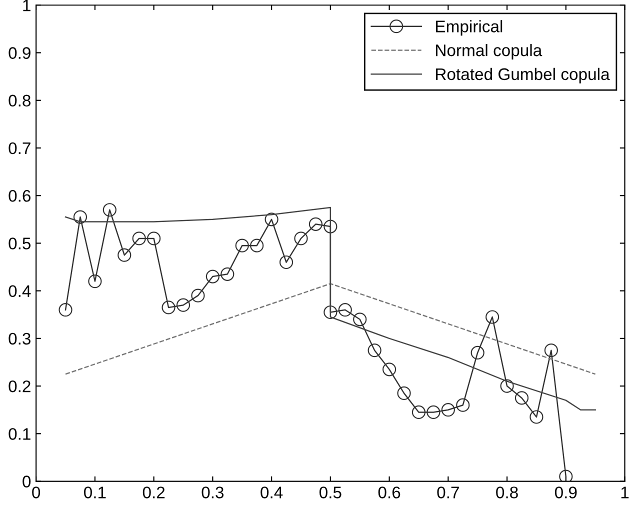 This screenshot has height=512, width=633. Describe the element at coordinates (523, 76) in the screenshot. I see `legend-label: Rotated Gumbel copula` at that location.